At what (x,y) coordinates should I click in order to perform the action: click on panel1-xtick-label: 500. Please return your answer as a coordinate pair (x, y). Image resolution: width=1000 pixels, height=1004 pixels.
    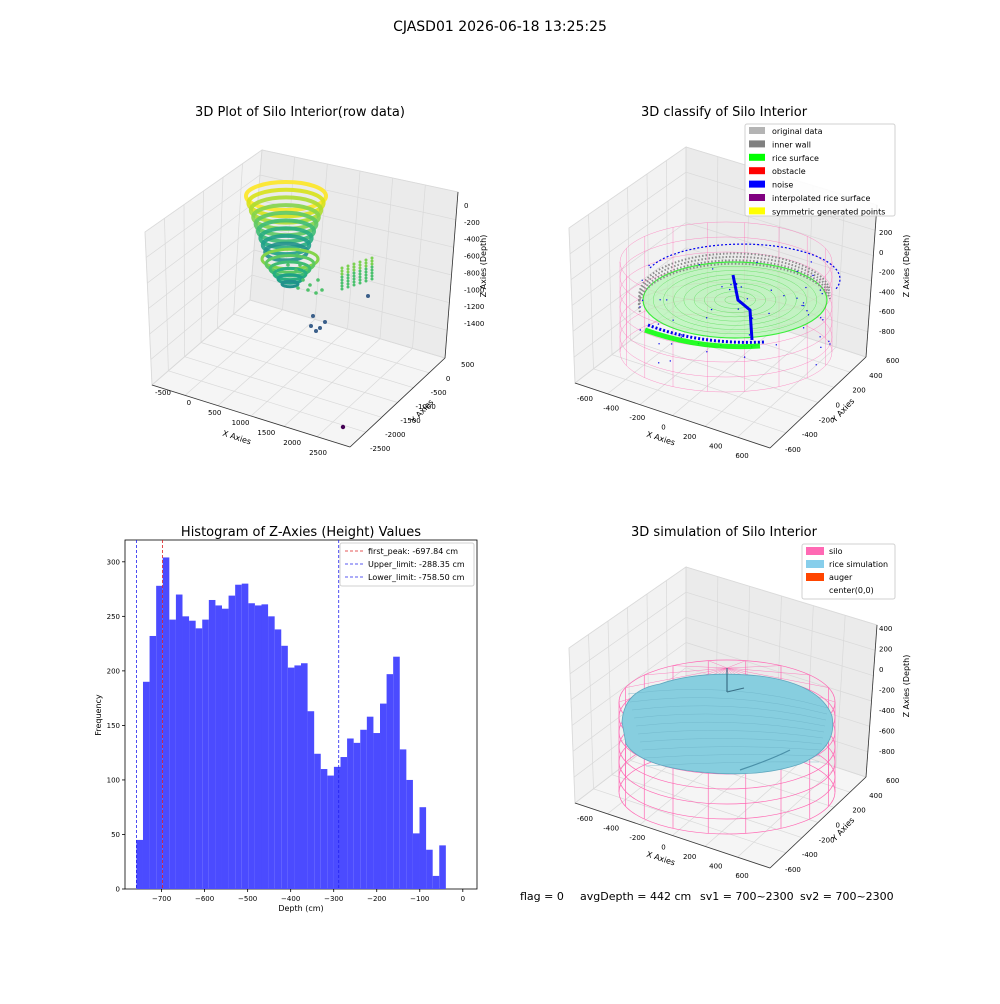
    Looking at the image, I should click on (214, 413).